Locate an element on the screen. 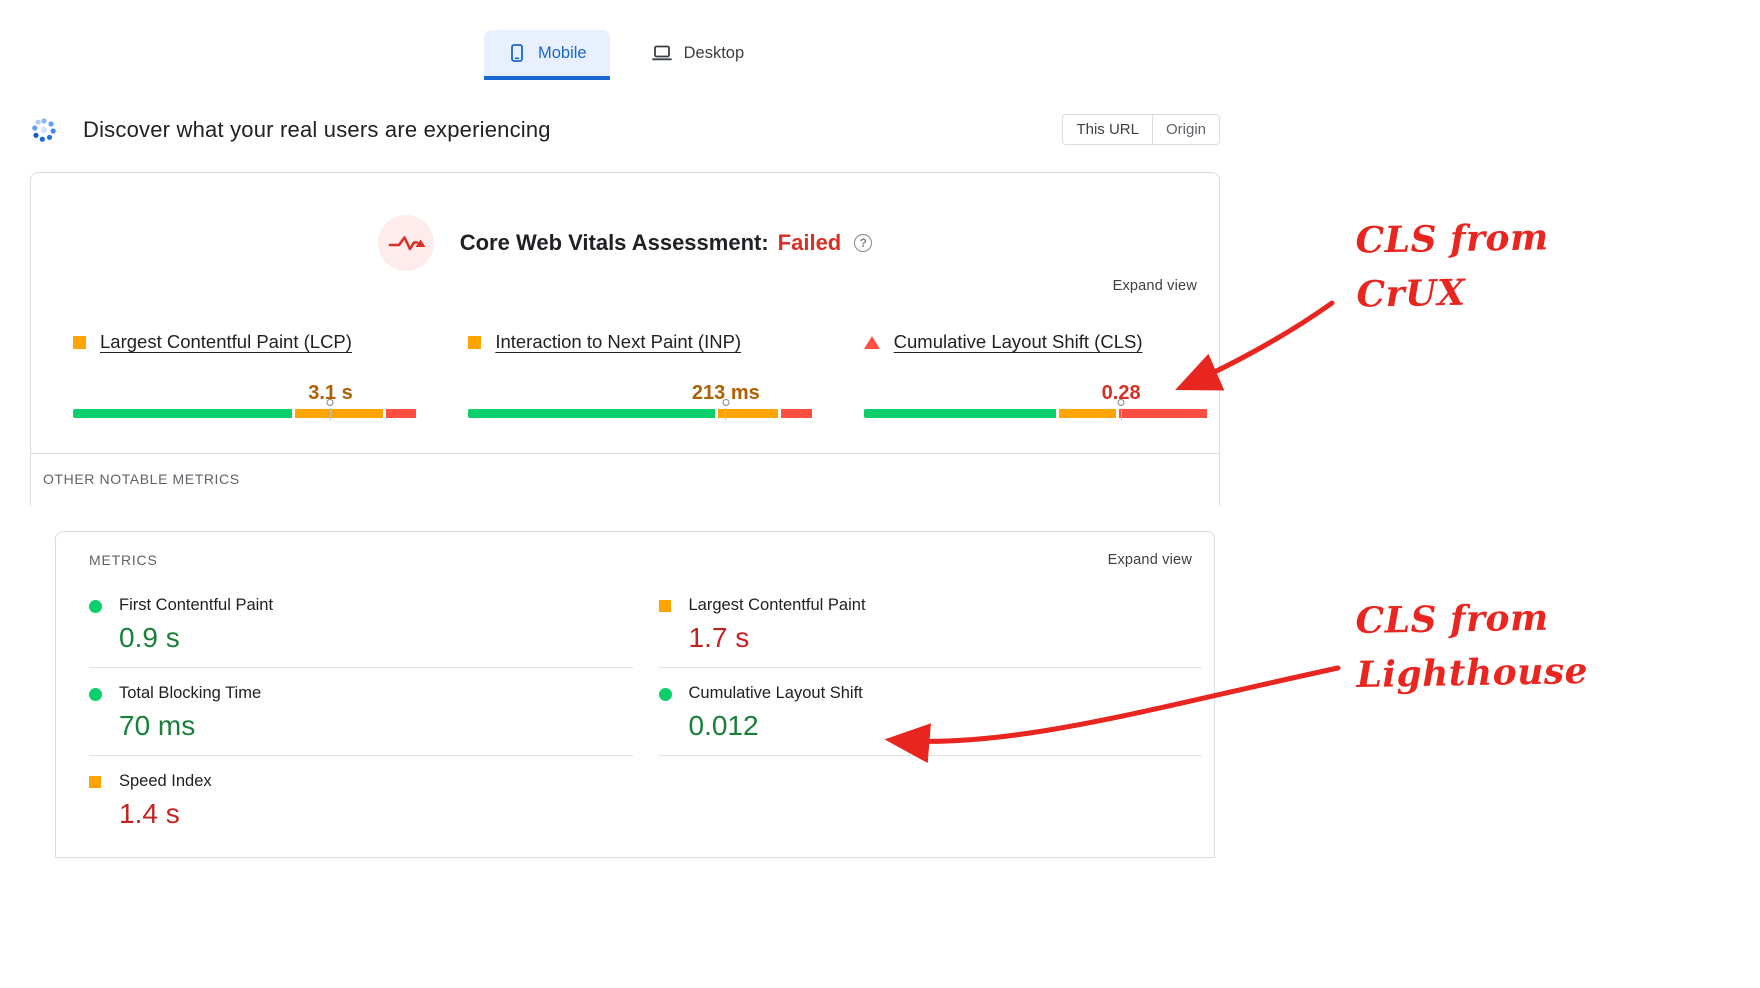  smartphone-icon is located at coordinates (517, 53).